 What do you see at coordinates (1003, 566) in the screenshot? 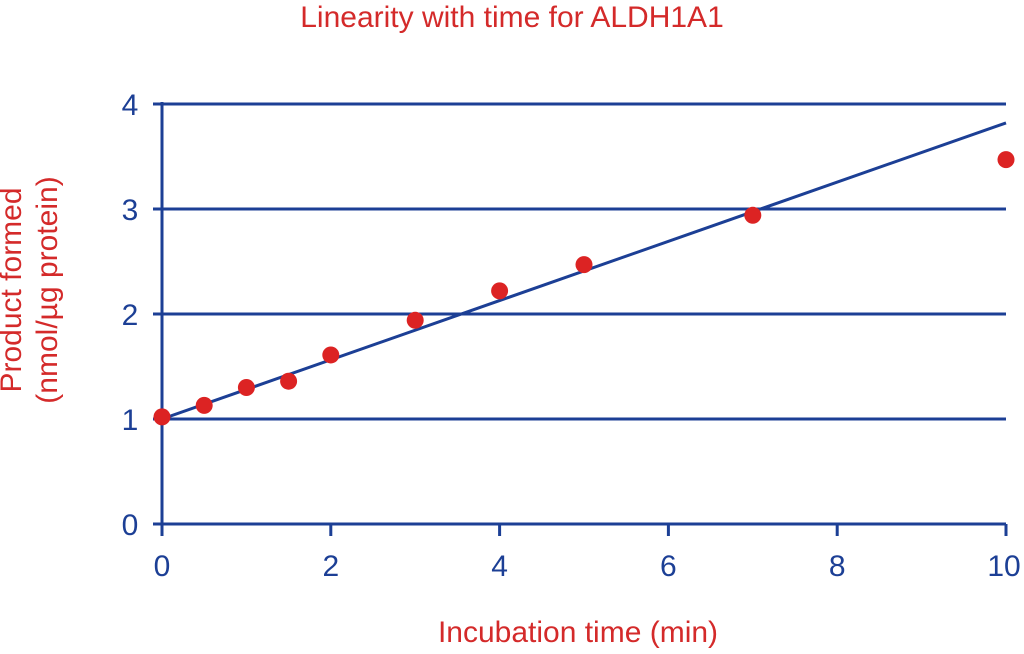
I see `x-tick-label-10: 10` at bounding box center [1003, 566].